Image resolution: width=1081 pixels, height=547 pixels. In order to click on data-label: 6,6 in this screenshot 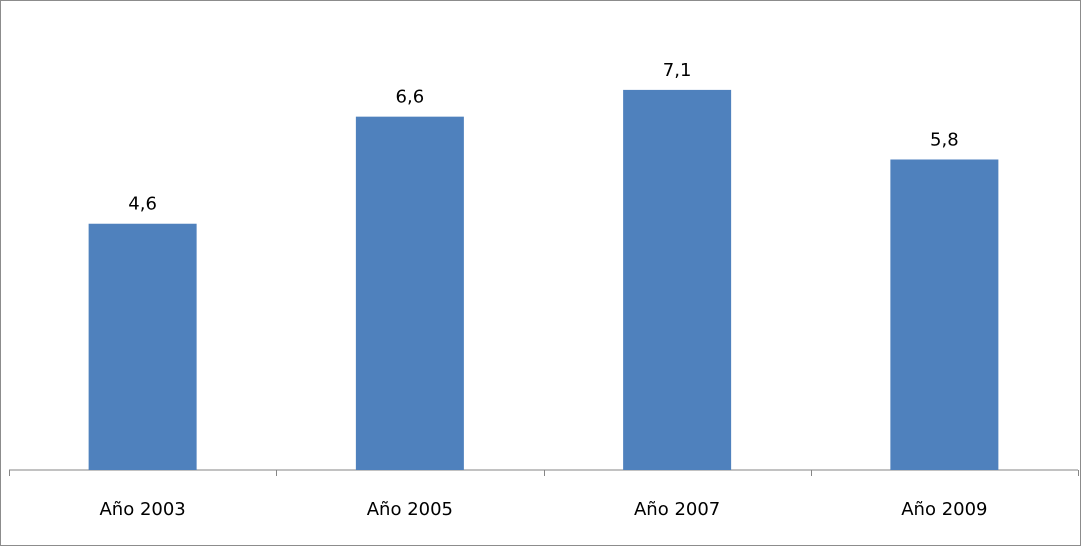, I will do `click(410, 97)`.